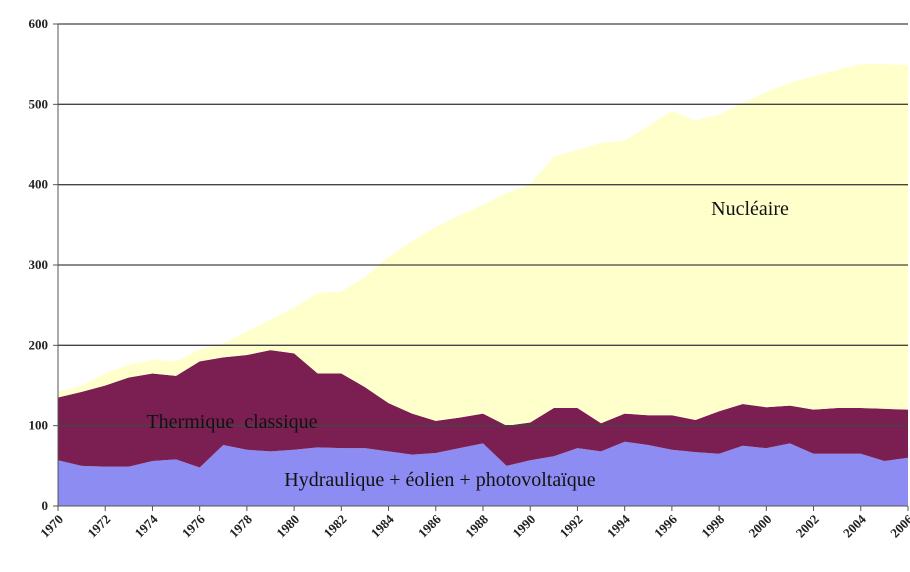 Image resolution: width=910 pixels, height=572 pixels. Describe the element at coordinates (750, 209) in the screenshot. I see `series-label: Nucléaire` at that location.